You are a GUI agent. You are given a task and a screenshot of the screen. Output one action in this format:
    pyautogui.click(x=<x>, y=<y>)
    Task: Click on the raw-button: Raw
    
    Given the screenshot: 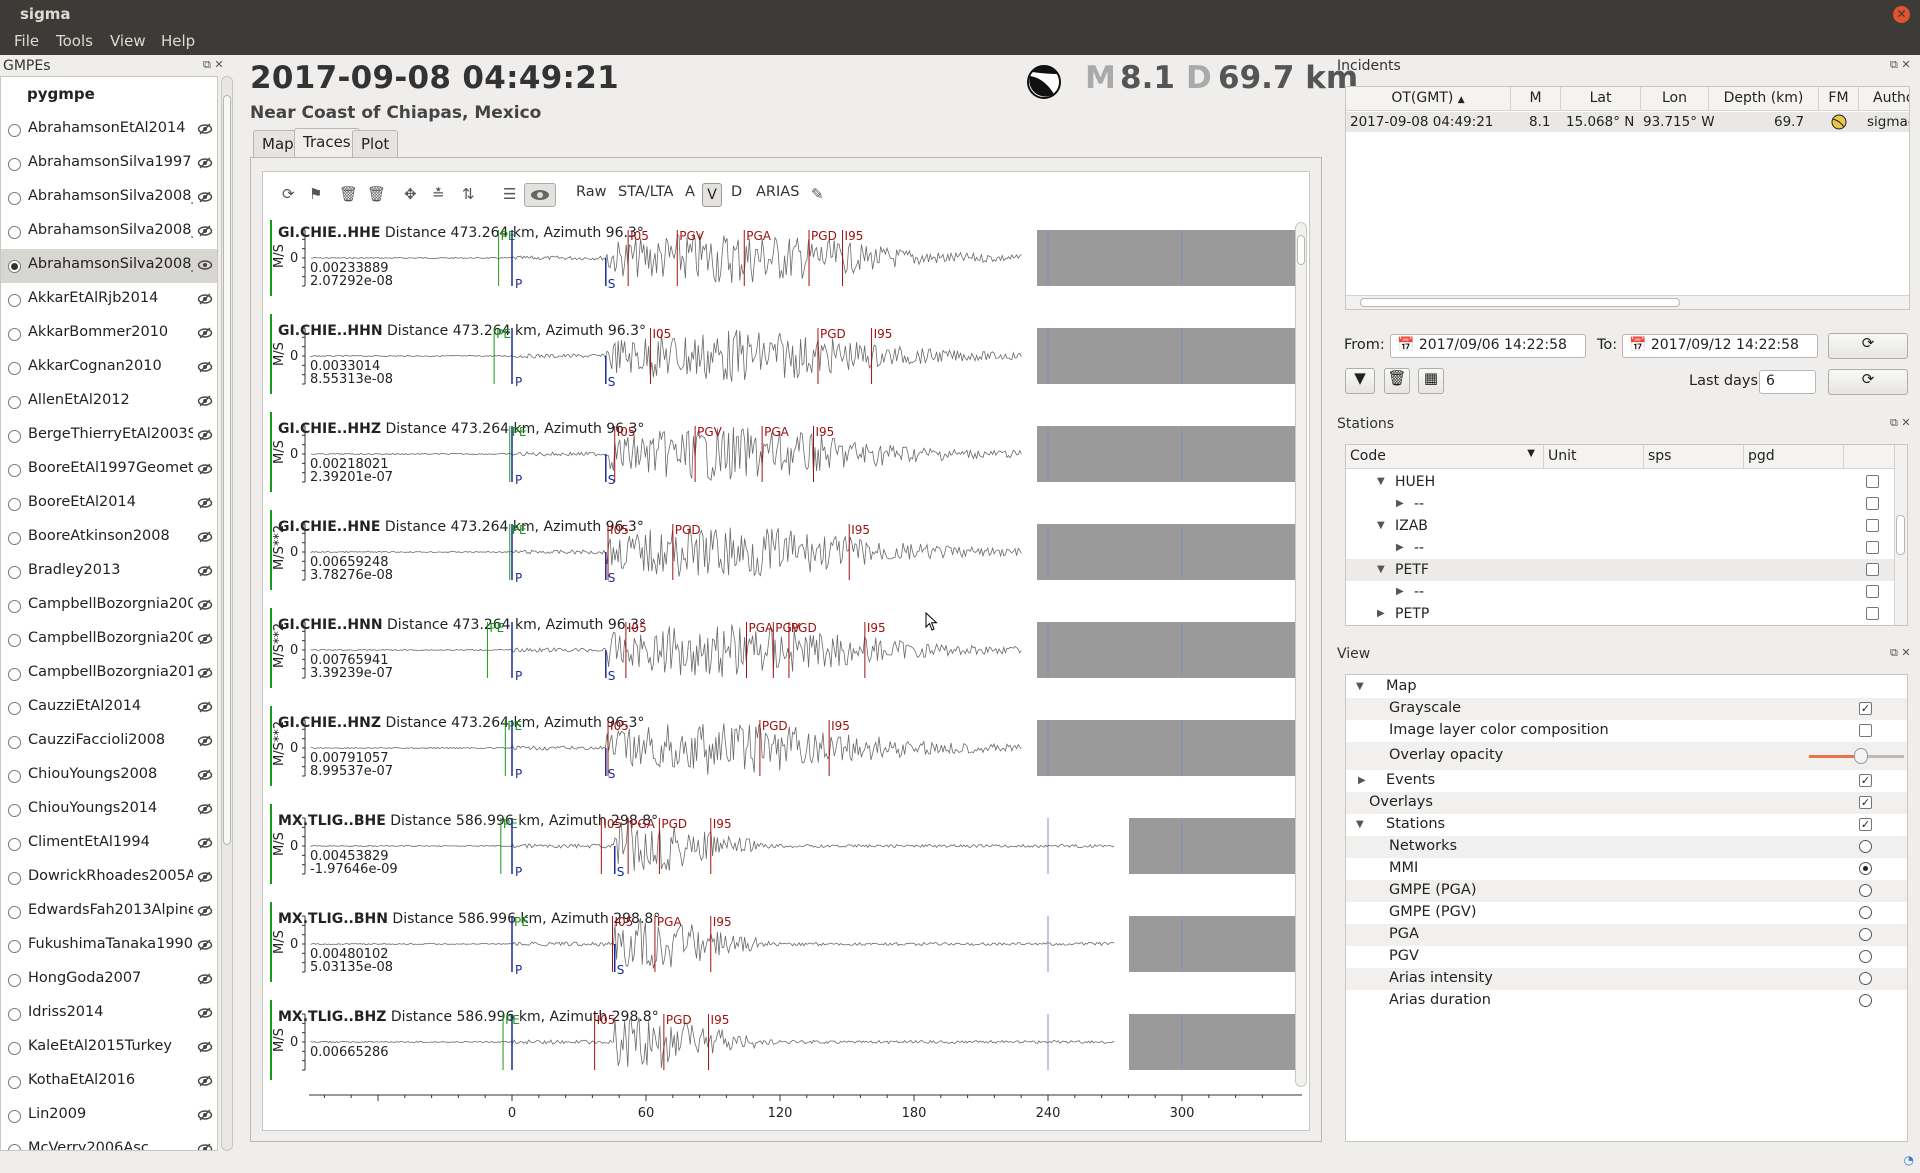 What is the action you would take?
    pyautogui.click(x=591, y=192)
    